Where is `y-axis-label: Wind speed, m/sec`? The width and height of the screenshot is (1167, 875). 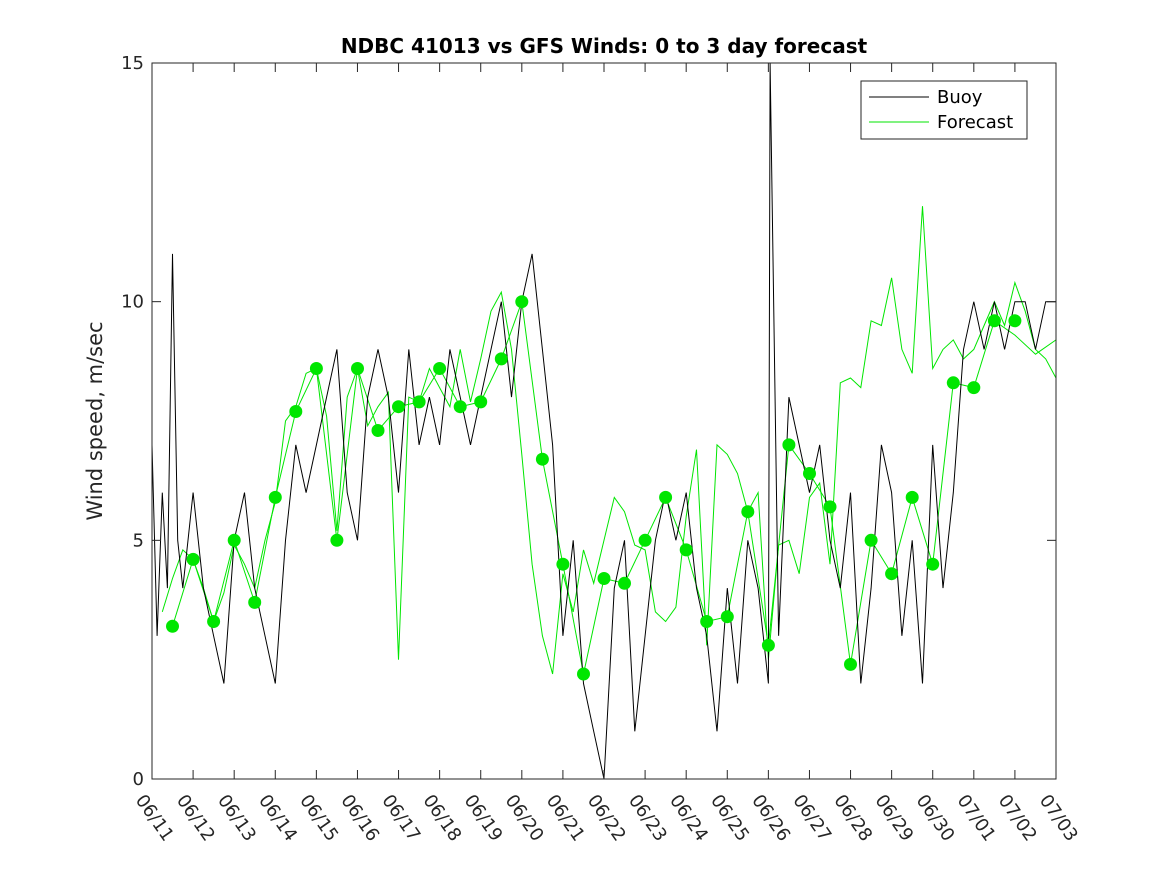 y-axis-label: Wind speed, m/sec is located at coordinates (95, 420).